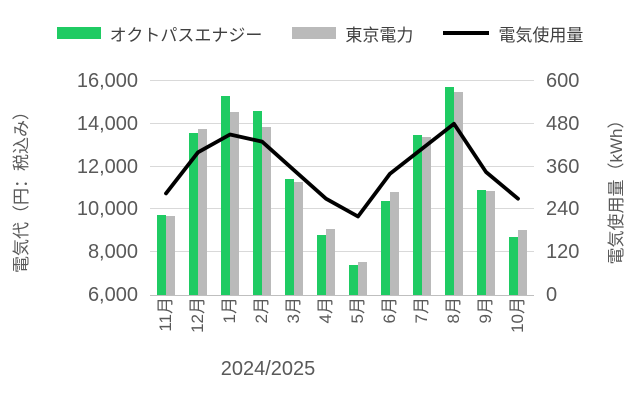 This screenshot has width=640, height=400. I want to click on left-tick-14,000: 14,000, so click(107, 123).